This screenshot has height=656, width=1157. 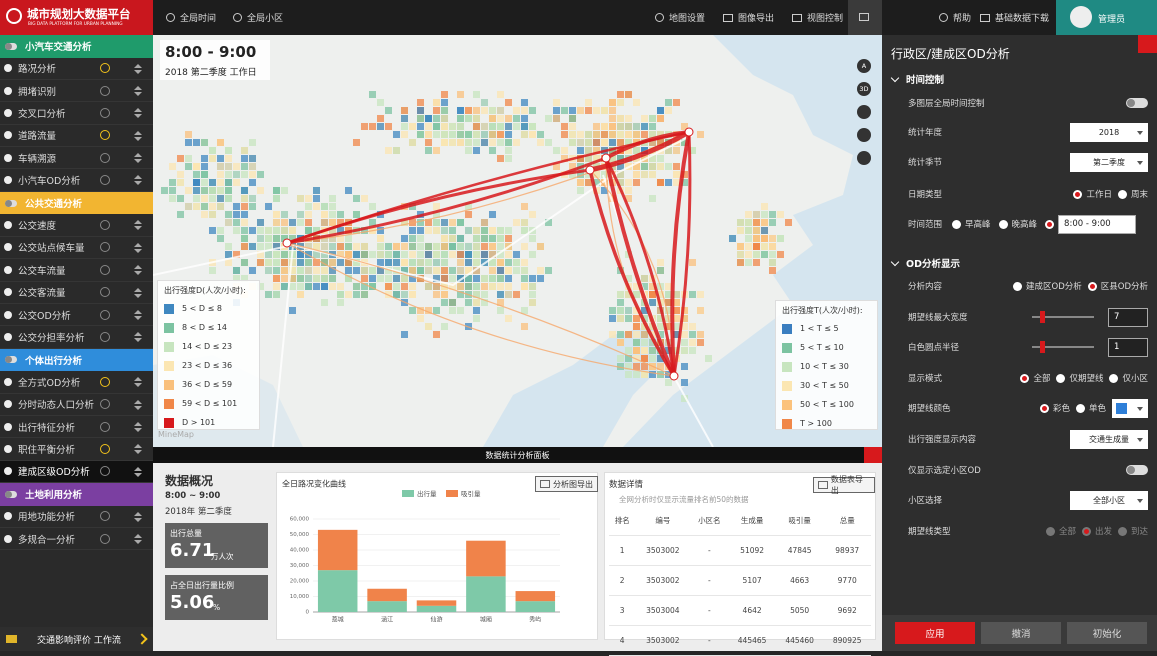 I want to click on tool-global-time: 全局时间, so click(x=191, y=17).